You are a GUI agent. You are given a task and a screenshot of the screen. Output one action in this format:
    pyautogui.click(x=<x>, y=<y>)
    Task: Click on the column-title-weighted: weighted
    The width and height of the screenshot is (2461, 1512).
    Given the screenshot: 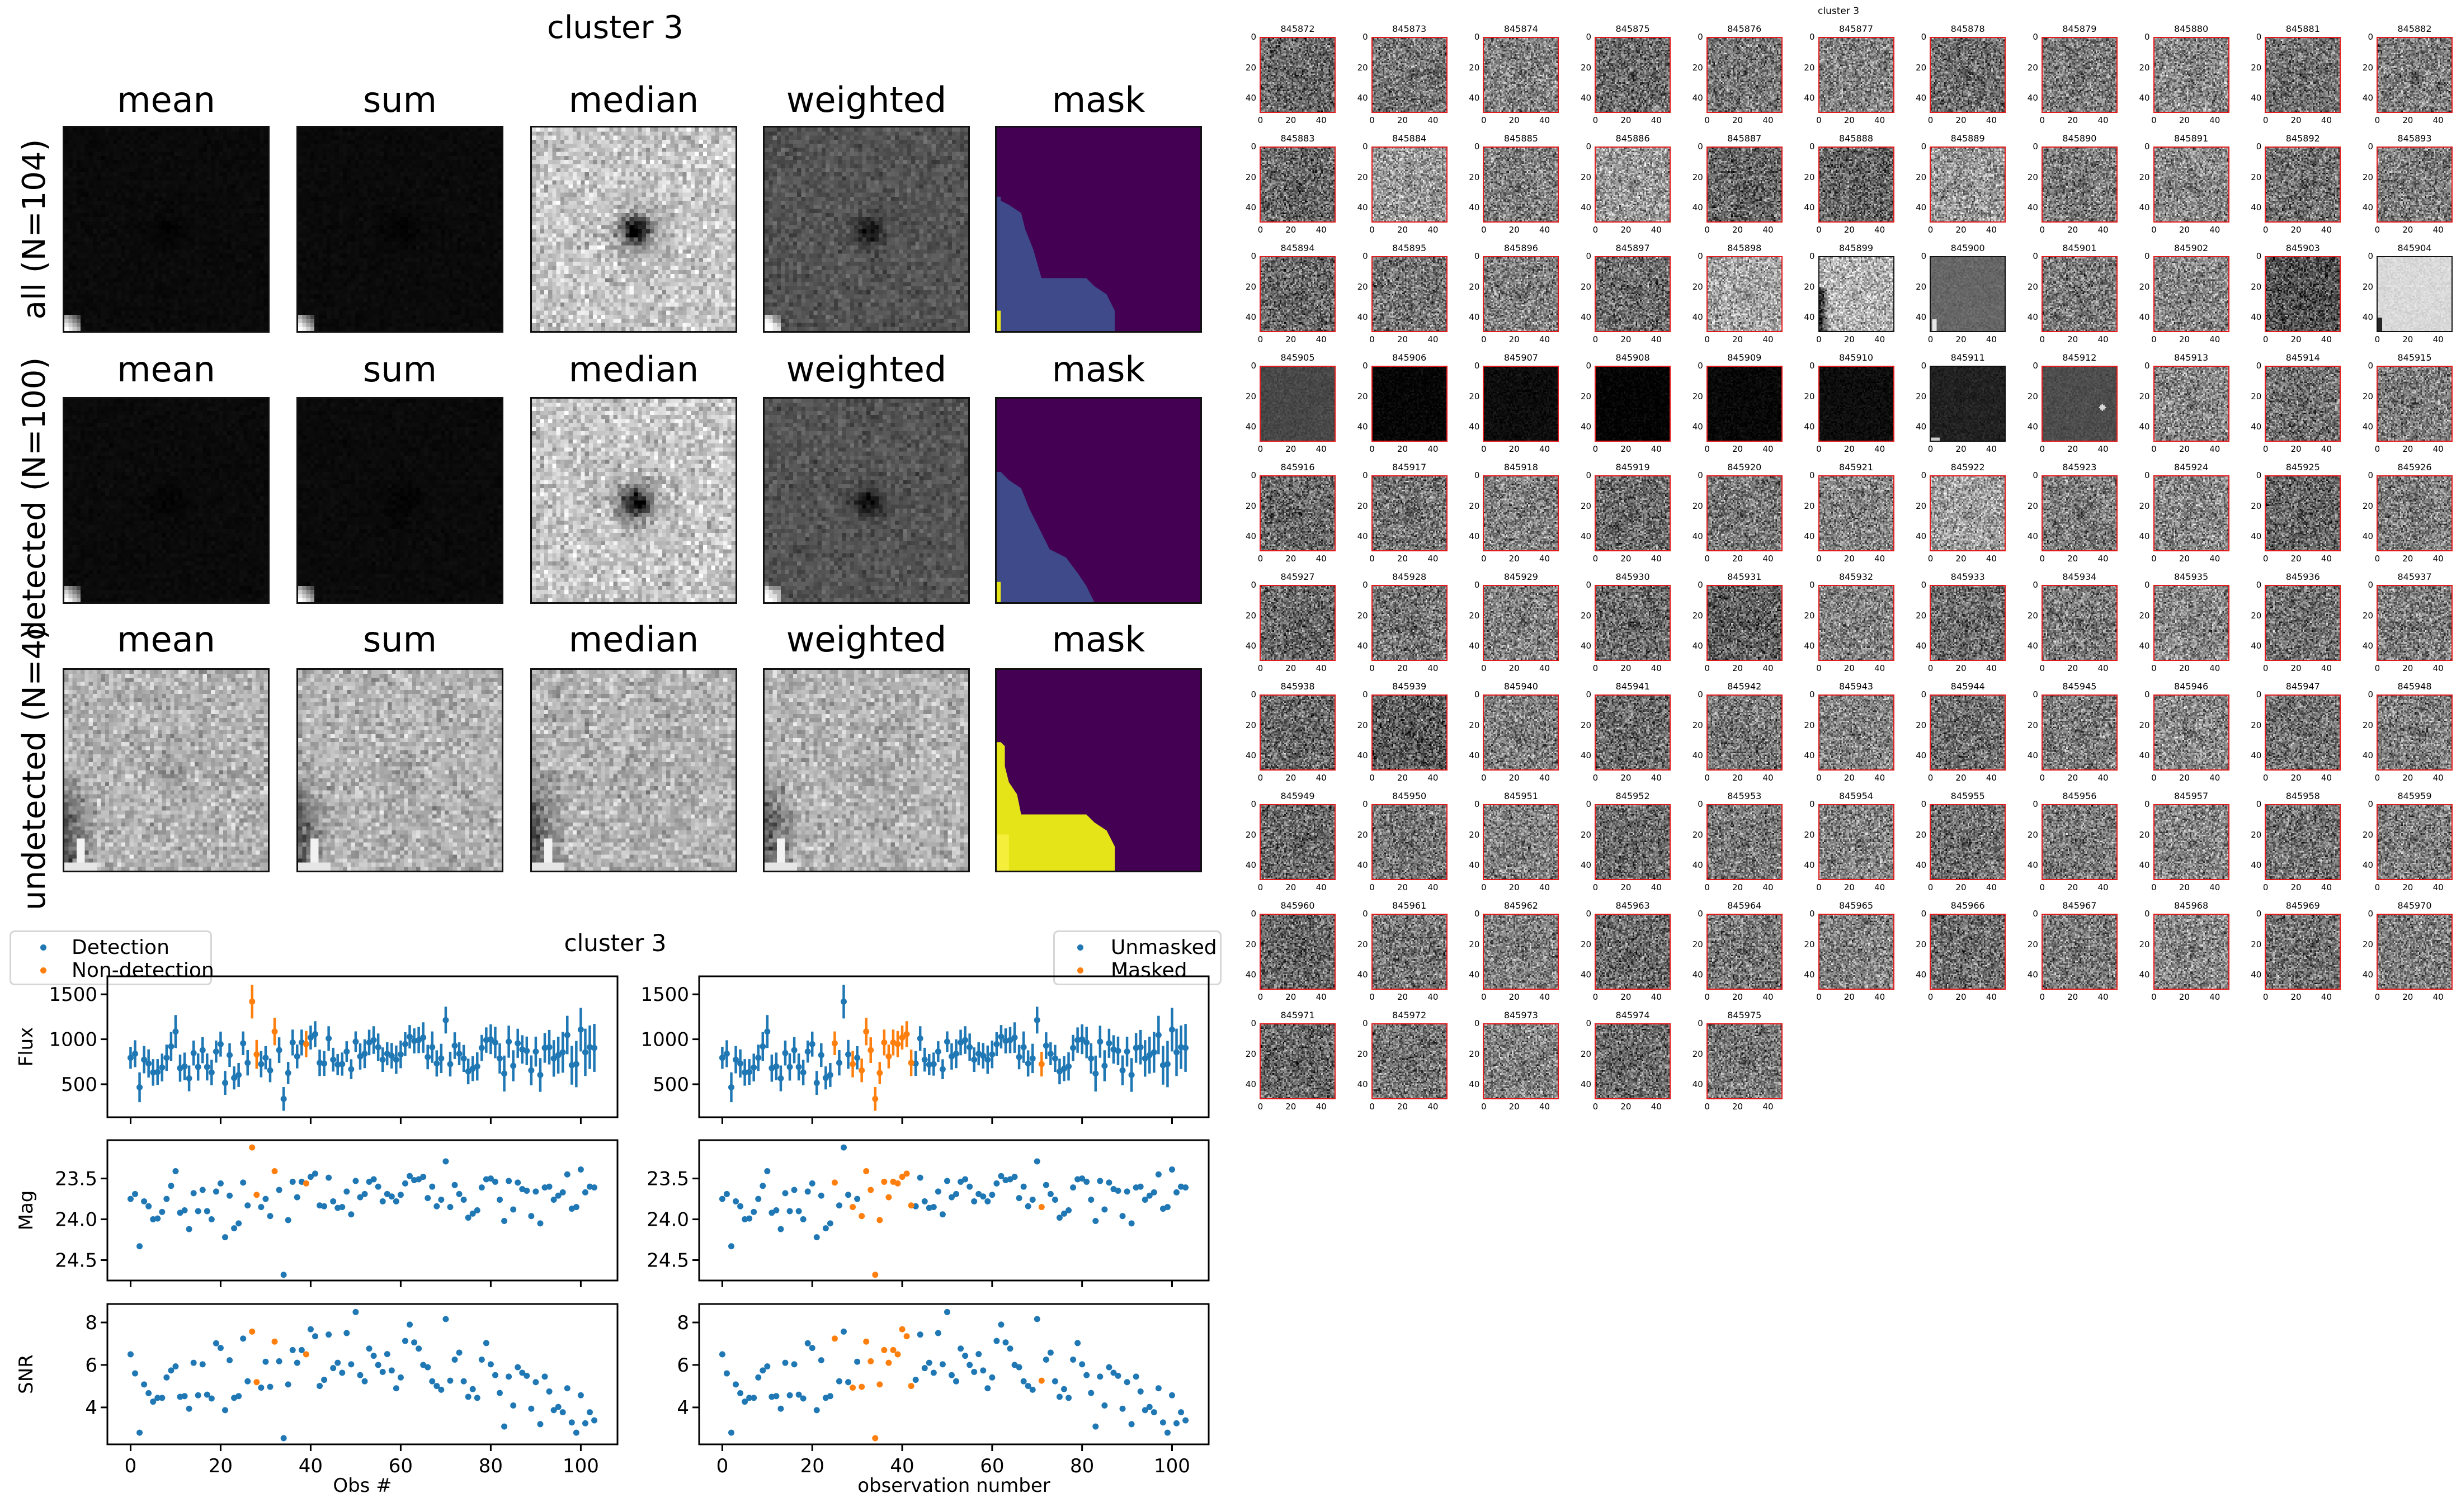 What is the action you would take?
    pyautogui.click(x=866, y=639)
    